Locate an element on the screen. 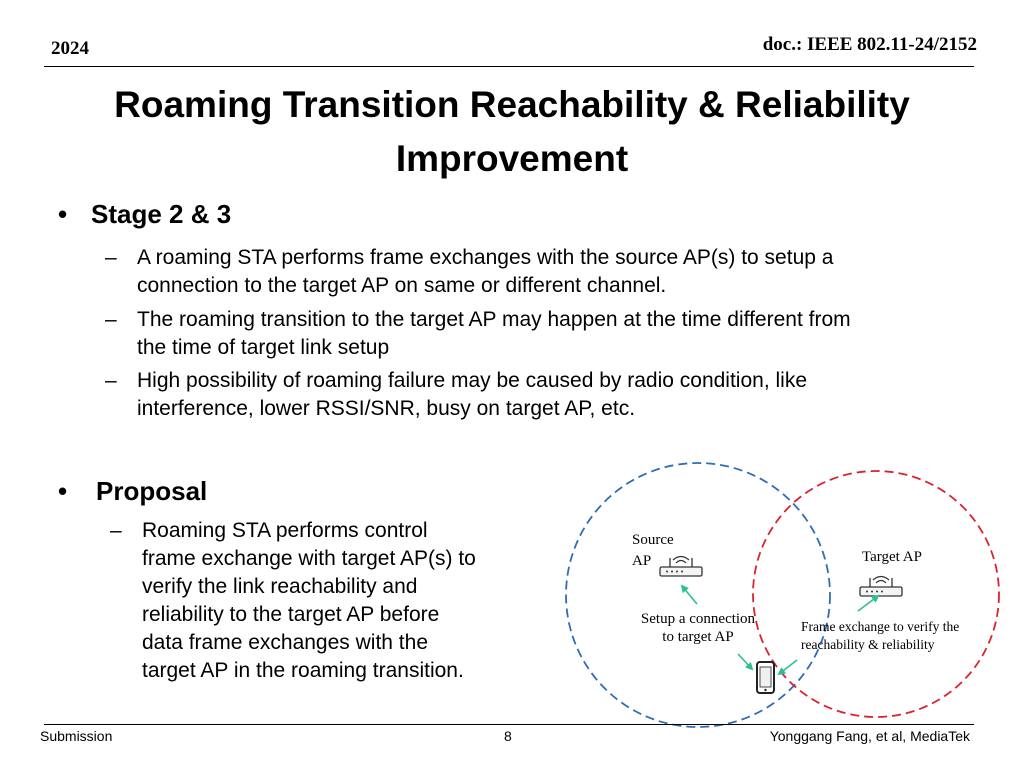 The image size is (1024, 768). header-divider is located at coordinates (509, 66).